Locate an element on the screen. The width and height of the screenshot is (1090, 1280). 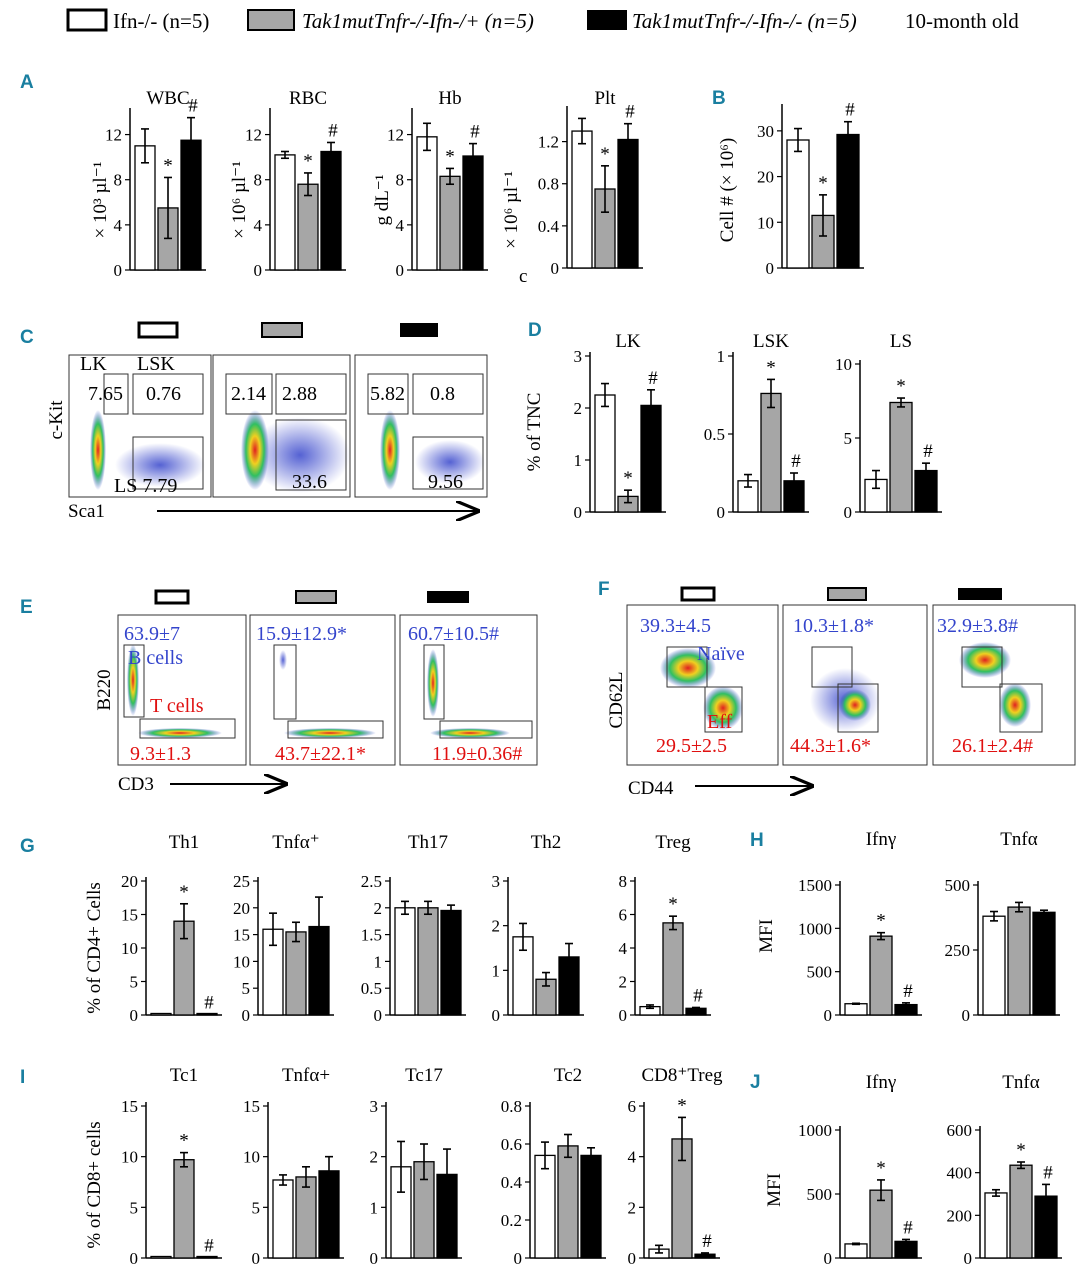
y-tick-label-i-tc17-0: 0 is located at coordinates (374, 1258).